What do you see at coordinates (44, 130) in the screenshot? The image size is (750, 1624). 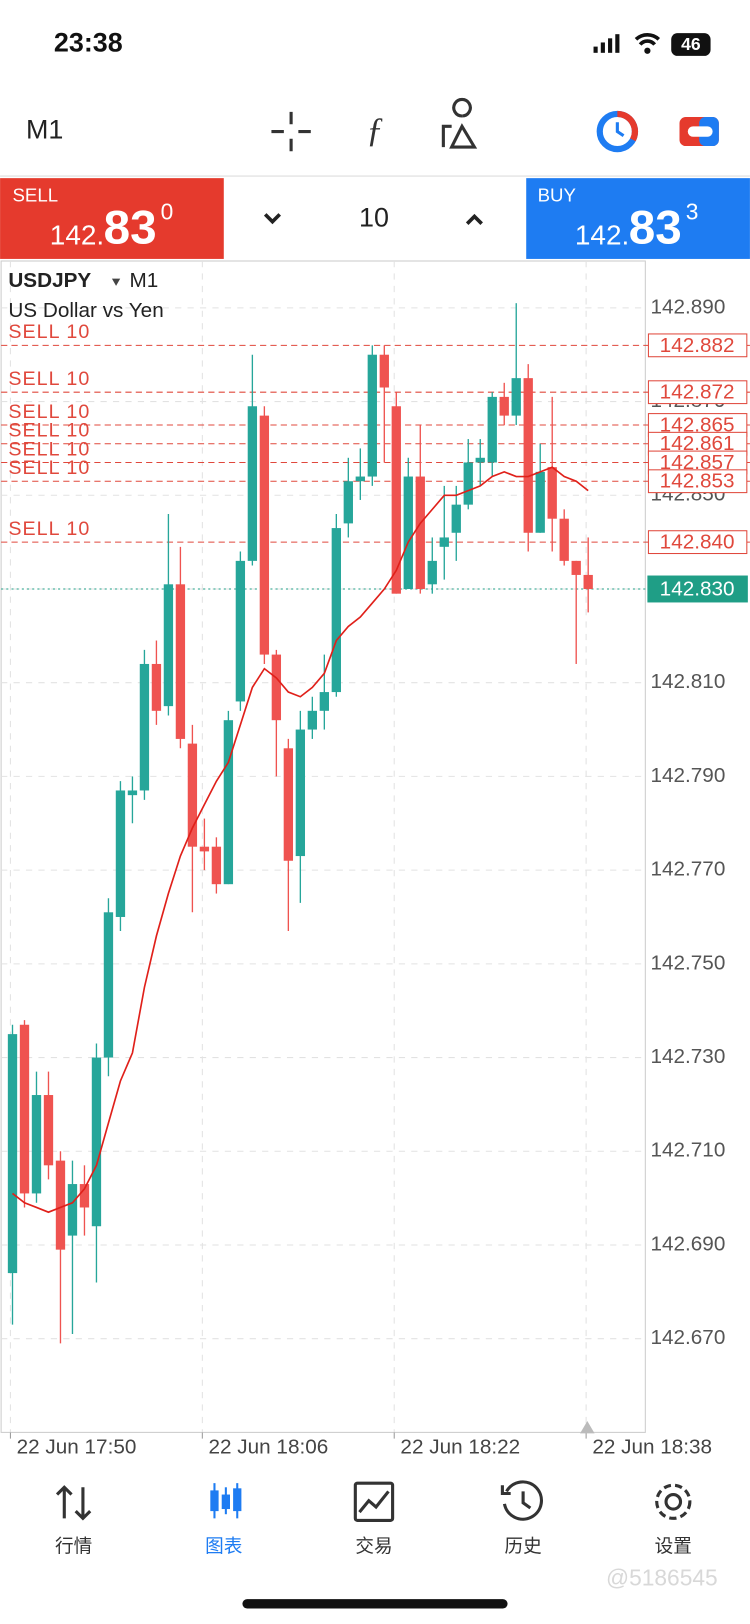 I see `timeframe-button: M1` at bounding box center [44, 130].